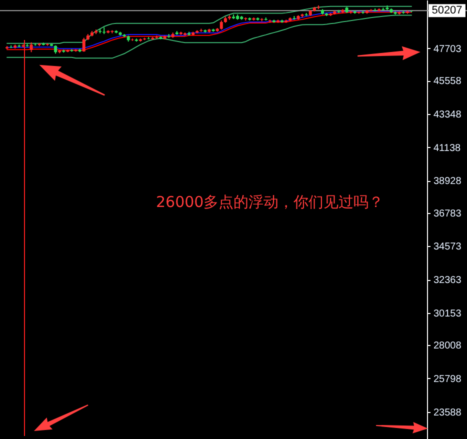  I want to click on y-tick-label: 43348, so click(448, 114).